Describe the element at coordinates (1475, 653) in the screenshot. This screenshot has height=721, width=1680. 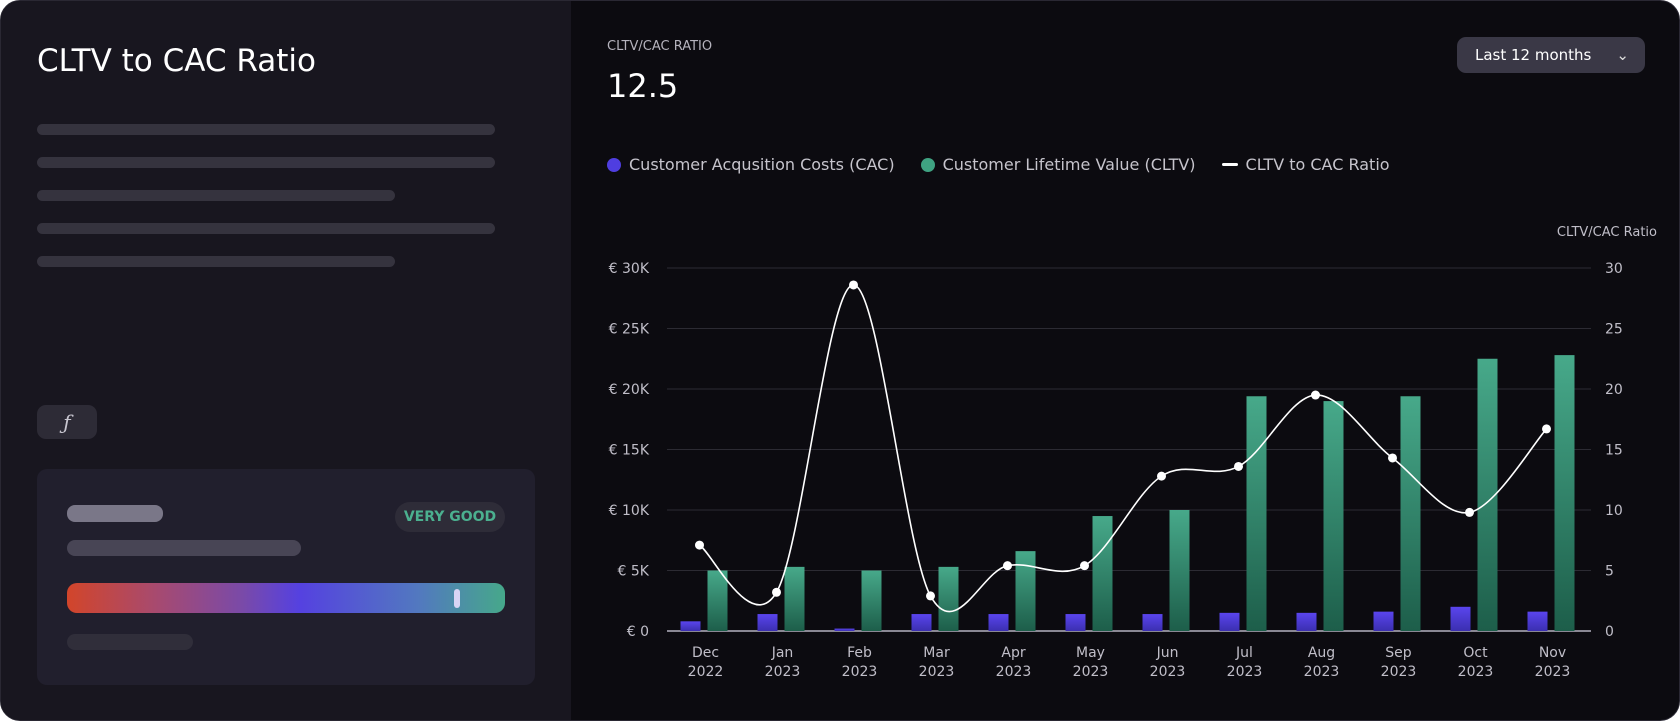
I see `x-tick-month: Oct` at that location.